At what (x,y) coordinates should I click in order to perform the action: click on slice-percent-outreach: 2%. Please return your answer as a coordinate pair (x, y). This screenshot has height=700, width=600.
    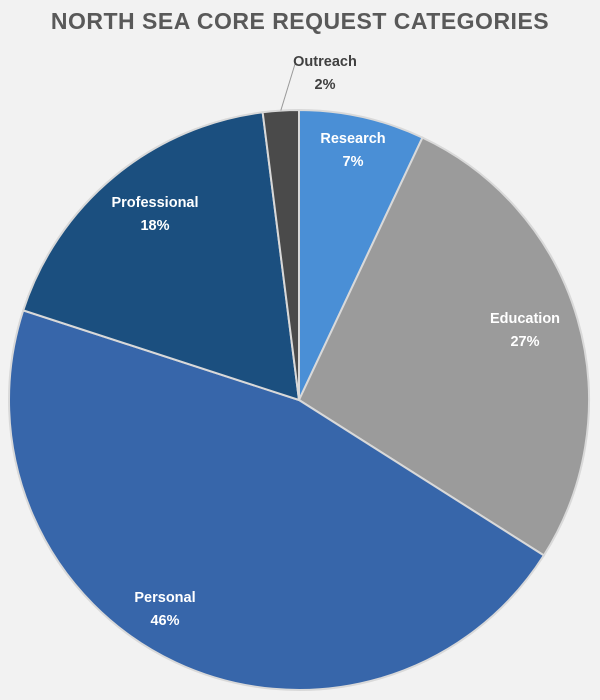
    Looking at the image, I should click on (325, 85).